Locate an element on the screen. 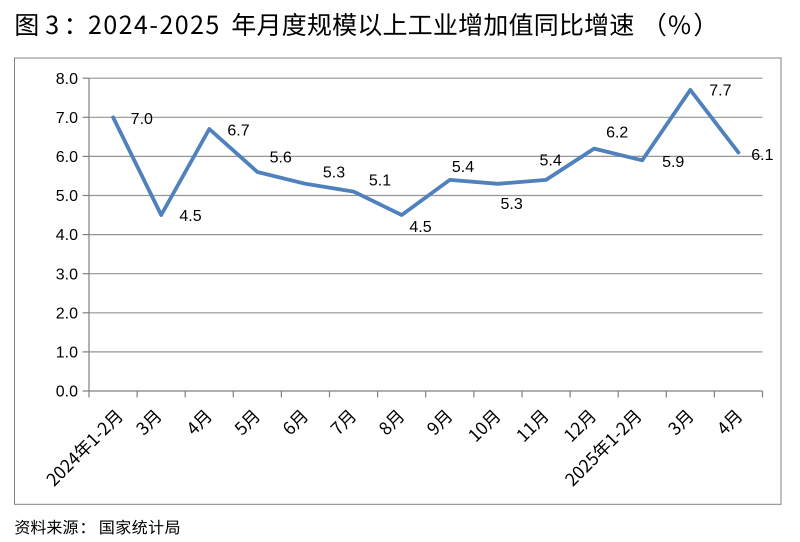 The image size is (800, 542). svg-text: 7.7 is located at coordinates (720, 91).